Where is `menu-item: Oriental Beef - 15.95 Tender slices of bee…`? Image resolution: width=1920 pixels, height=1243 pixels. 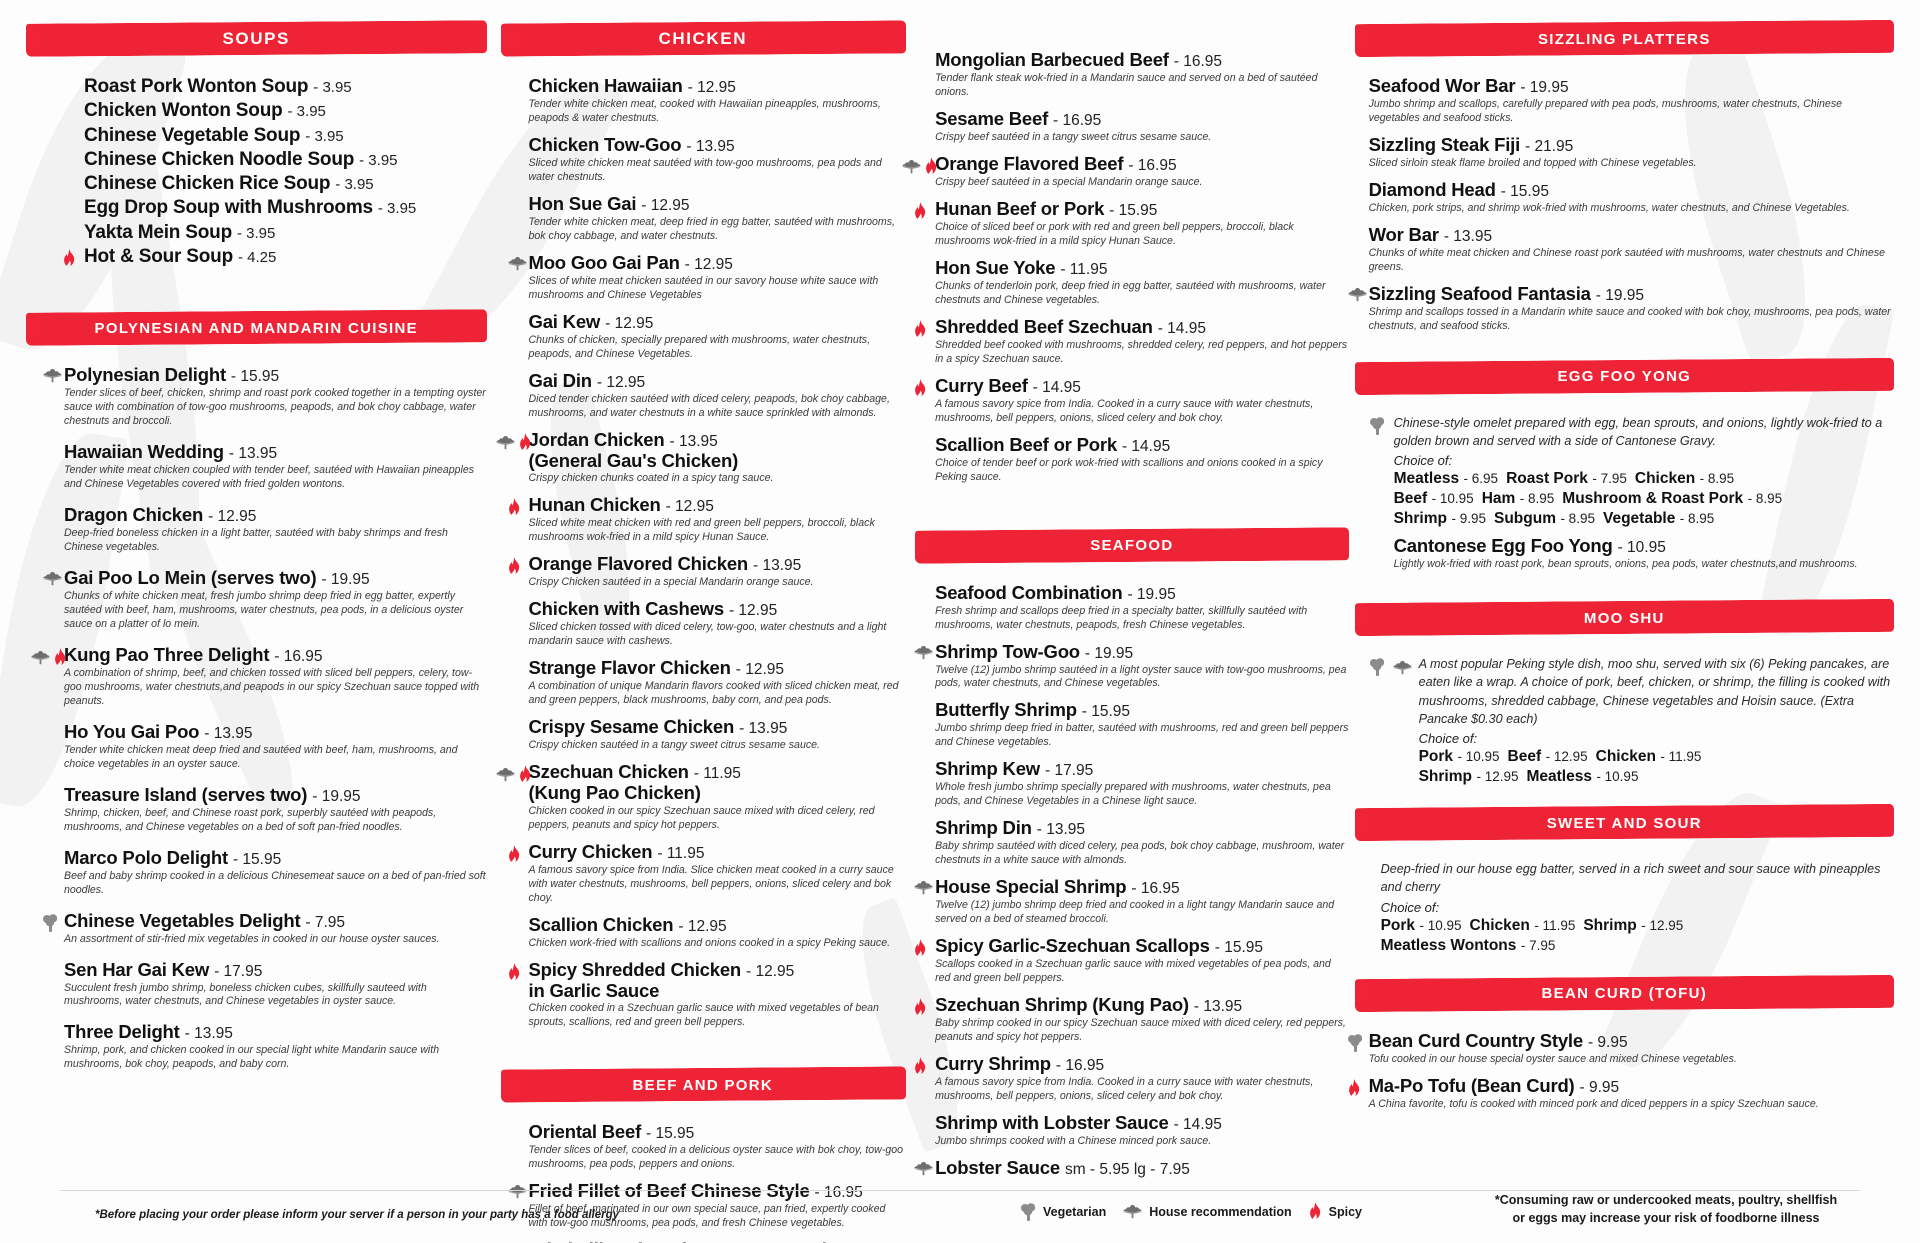
menu-item: Oriental Beef - 15.95 Tender slices of bee… is located at coordinates (717, 1147).